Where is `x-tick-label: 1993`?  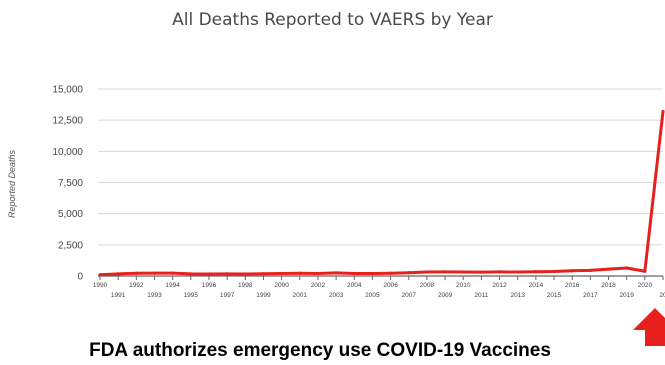
x-tick-label: 1993 is located at coordinates (154, 295).